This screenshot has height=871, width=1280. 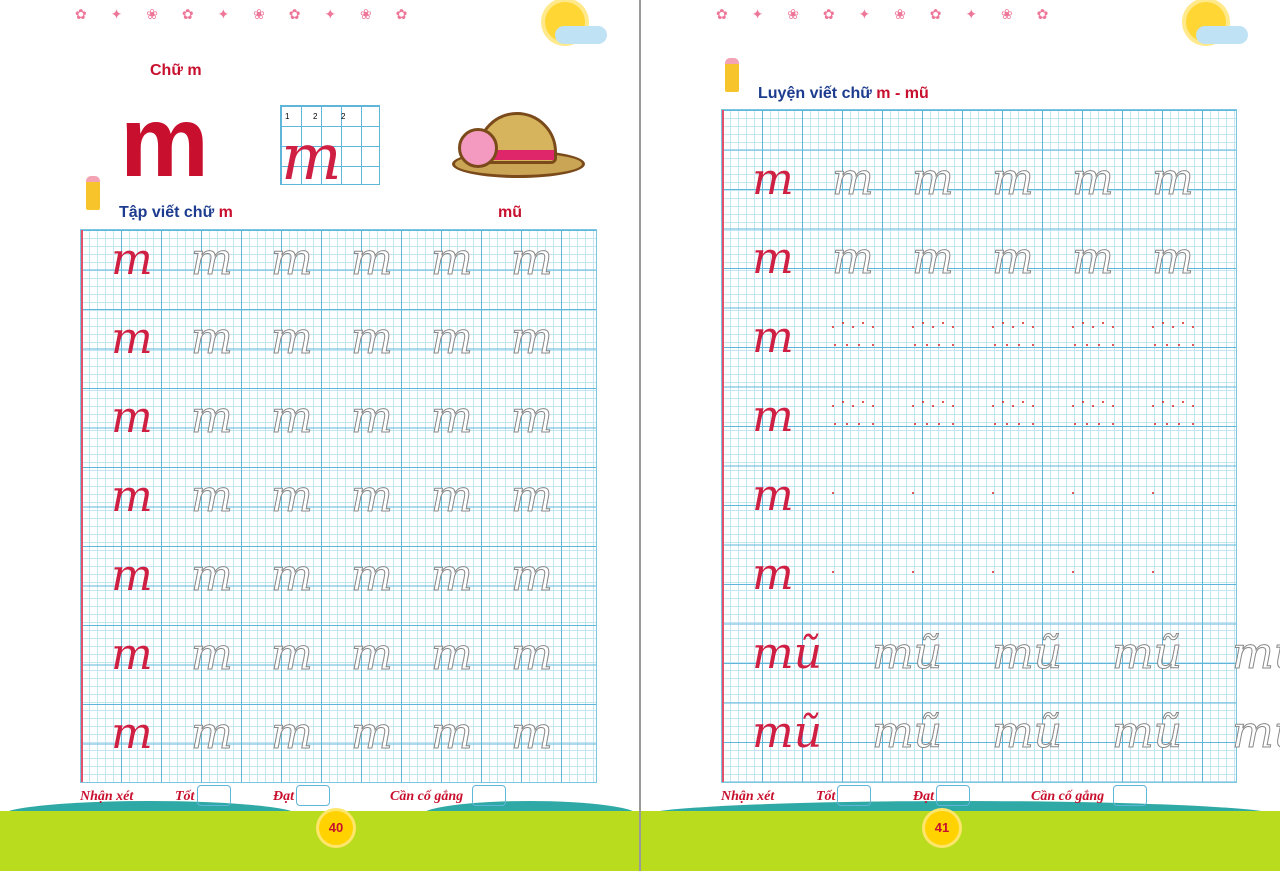 I want to click on section-title: Luyện viết chữ m - mũ, so click(x=843, y=94).